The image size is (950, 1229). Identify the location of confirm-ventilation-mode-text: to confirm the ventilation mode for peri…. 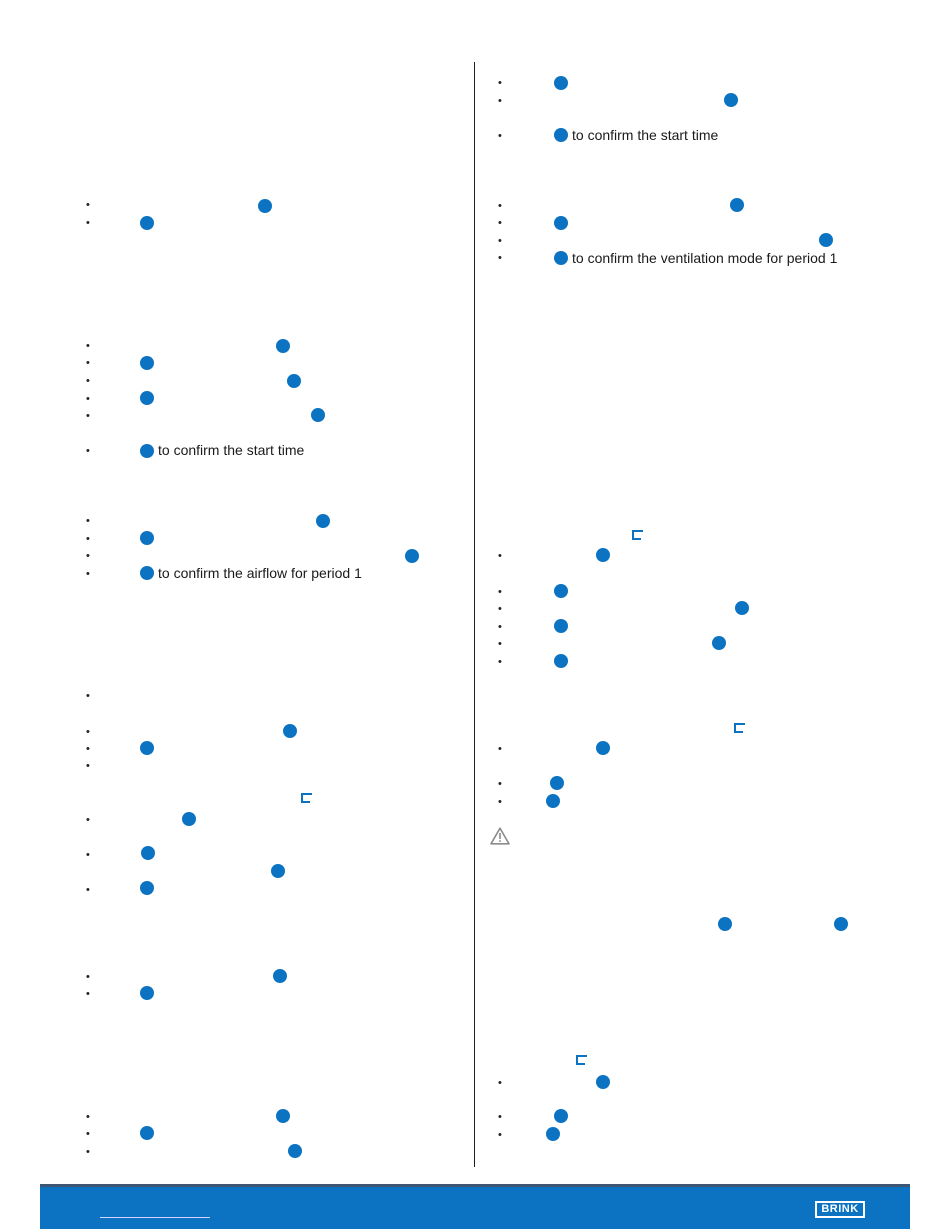
(705, 258).